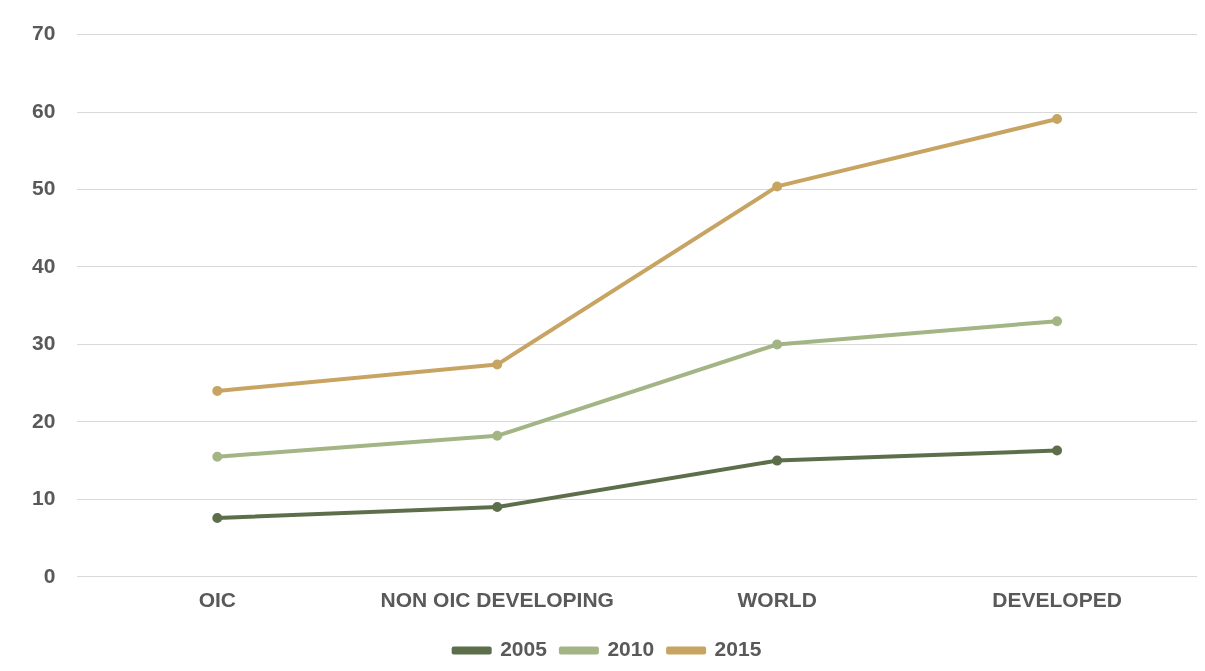 This screenshot has width=1205, height=671. What do you see at coordinates (44, 498) in the screenshot?
I see `y-tick-label: 10` at bounding box center [44, 498].